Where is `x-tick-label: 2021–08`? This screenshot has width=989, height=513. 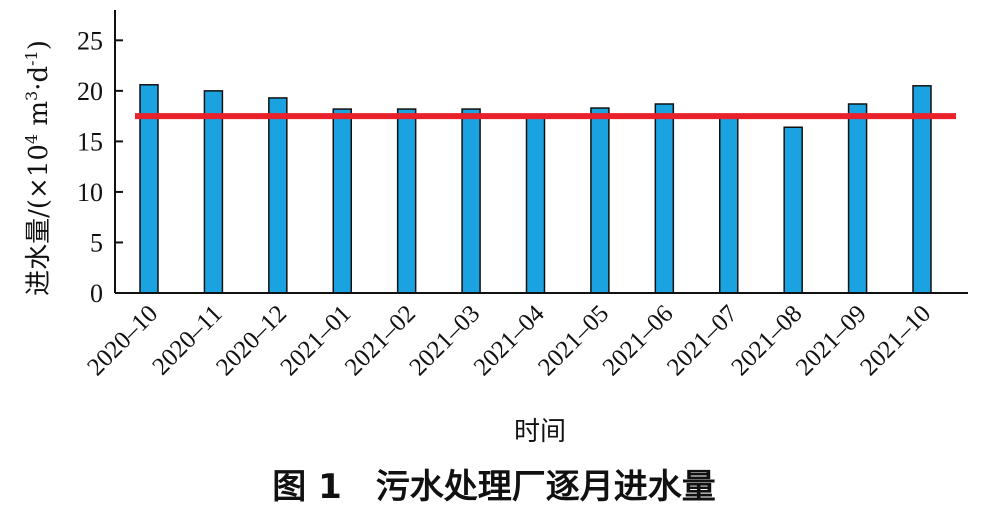
x-tick-label: 2021–08 is located at coordinates (766, 340).